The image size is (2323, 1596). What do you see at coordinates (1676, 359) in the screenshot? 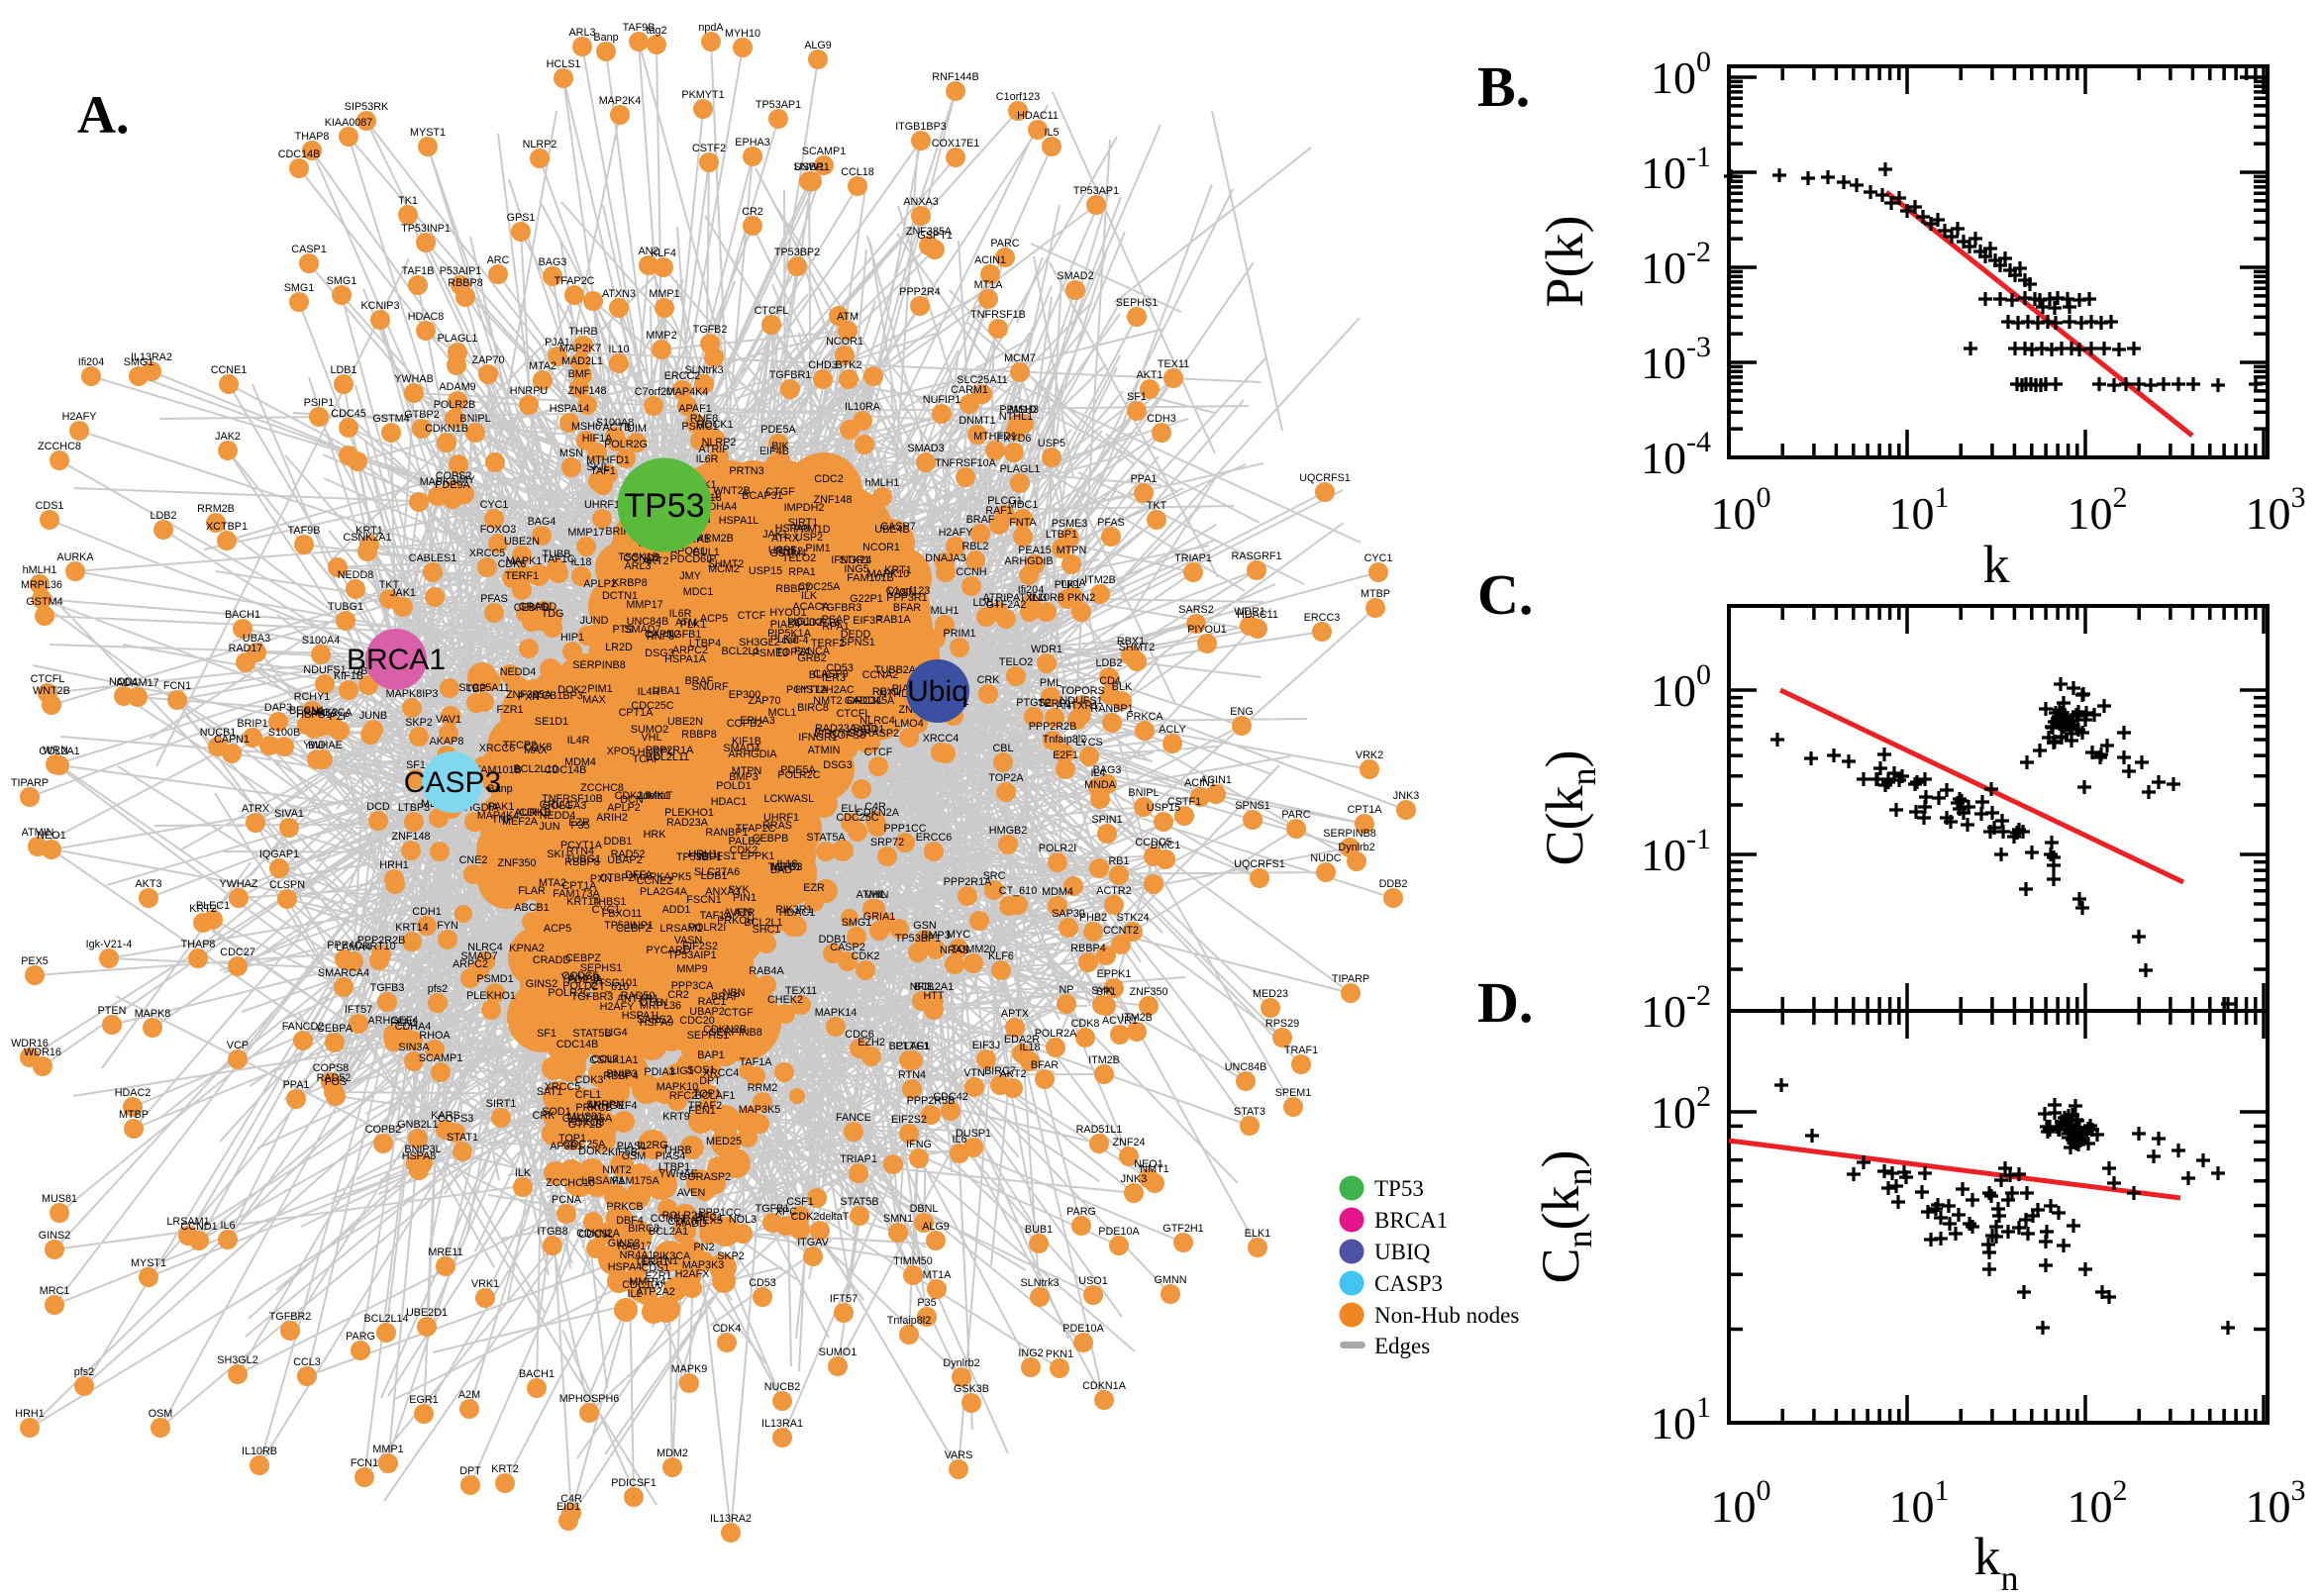
I see `svg-text: 10-3` at bounding box center [1676, 359].